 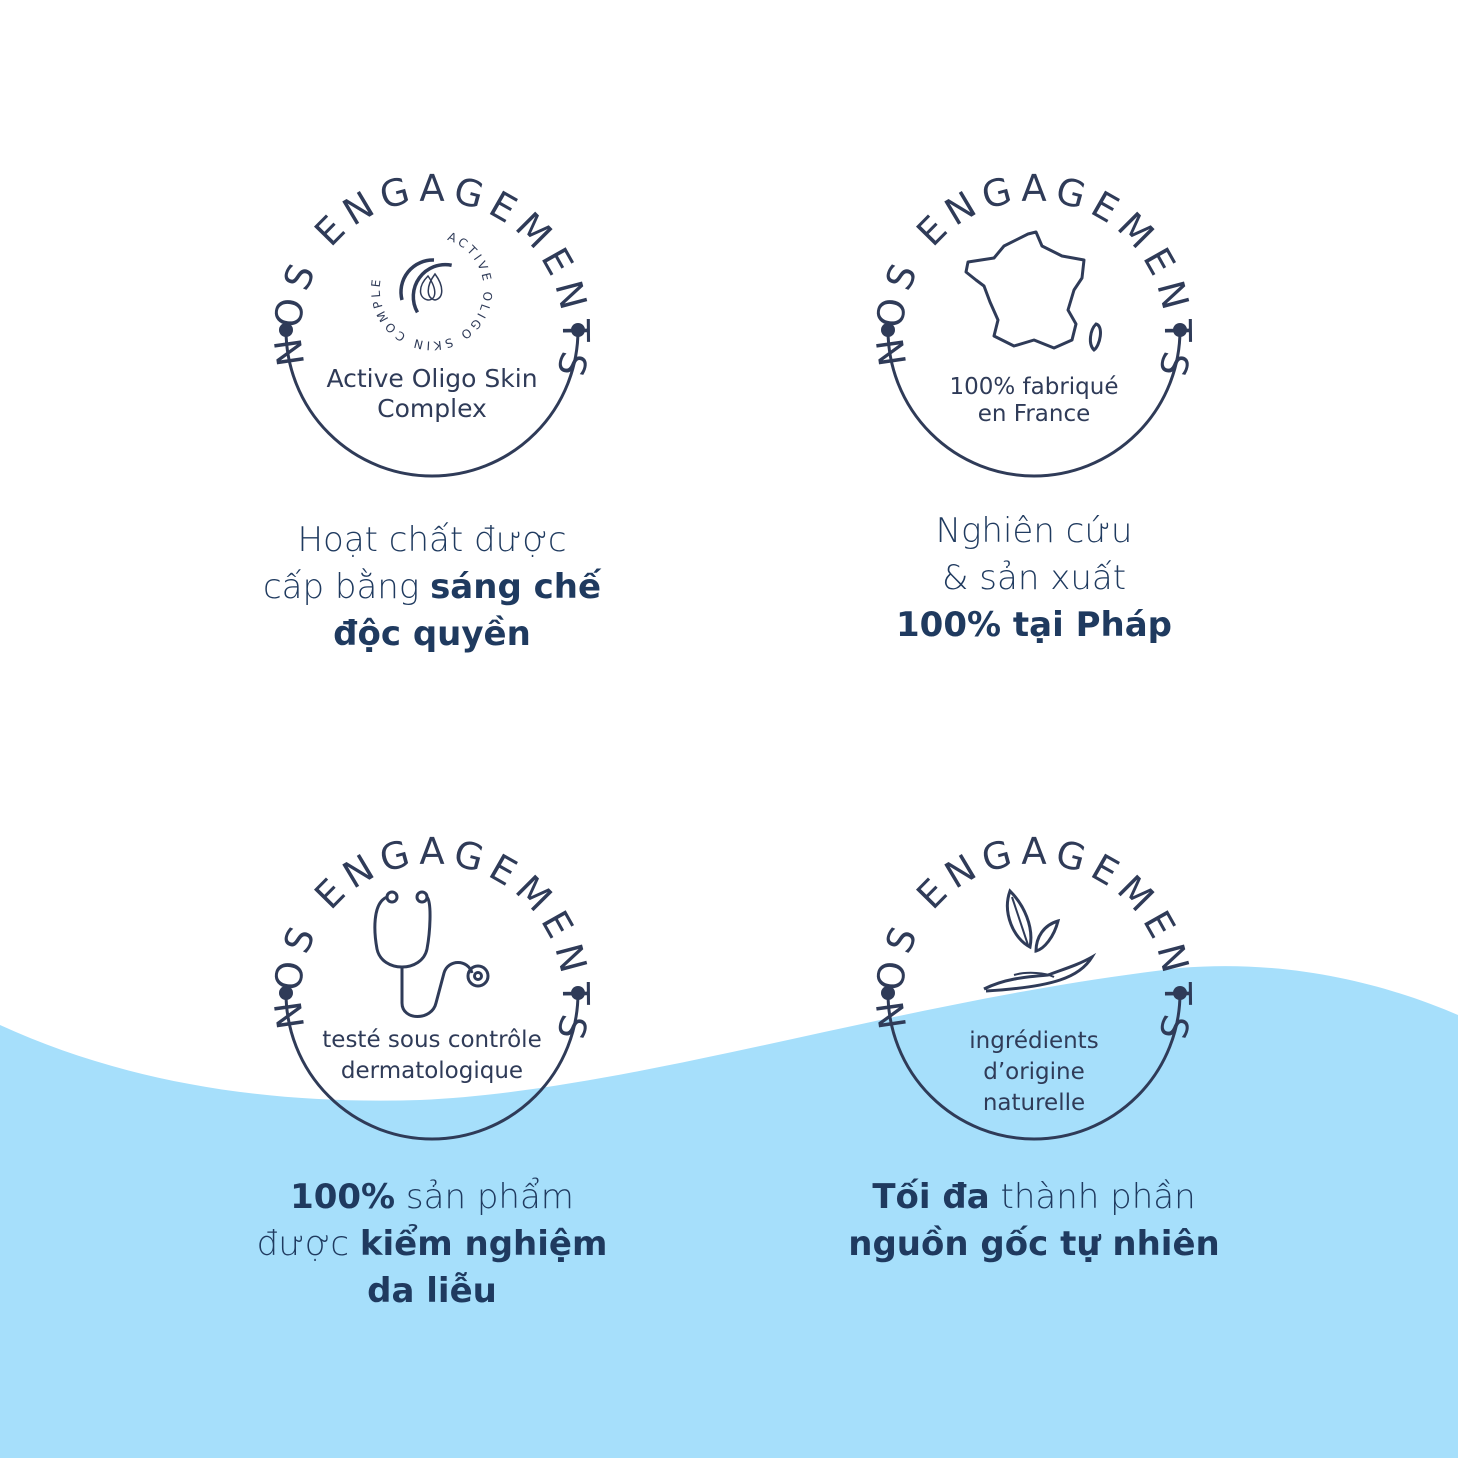 I want to click on badge-label: naturelle, so click(x=1034, y=1103).